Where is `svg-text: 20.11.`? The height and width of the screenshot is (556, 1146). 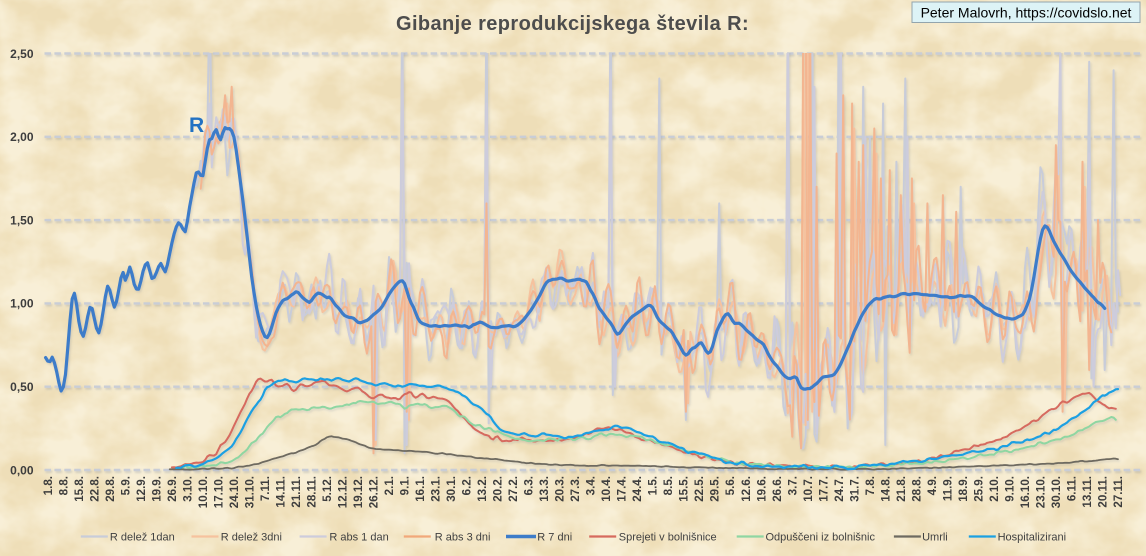
svg-text: 20.11. is located at coordinates (1103, 492).